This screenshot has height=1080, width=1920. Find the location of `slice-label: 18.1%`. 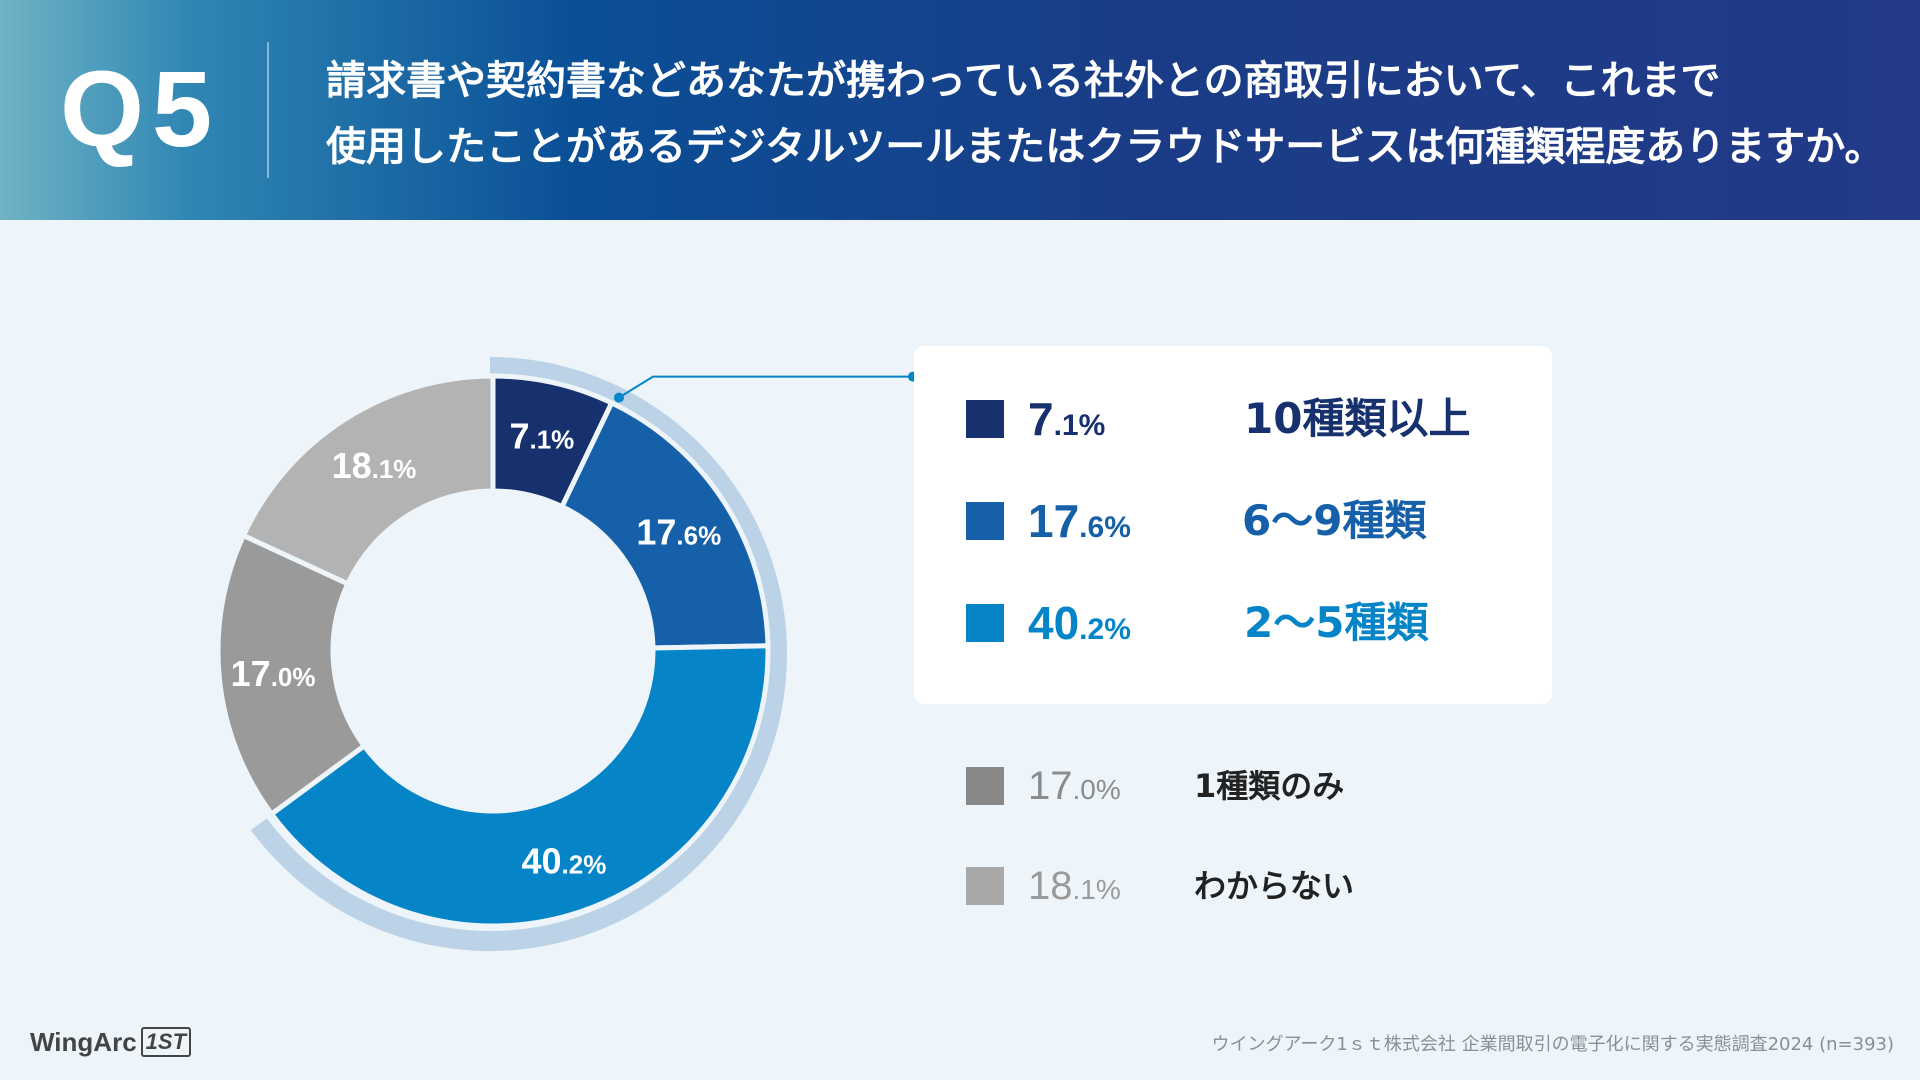

slice-label: 18.1% is located at coordinates (374, 465).